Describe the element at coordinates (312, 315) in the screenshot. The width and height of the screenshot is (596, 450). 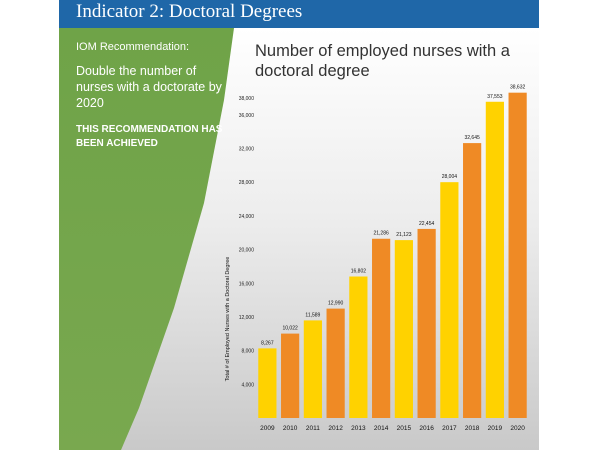
I see `data-label: 11,589` at that location.